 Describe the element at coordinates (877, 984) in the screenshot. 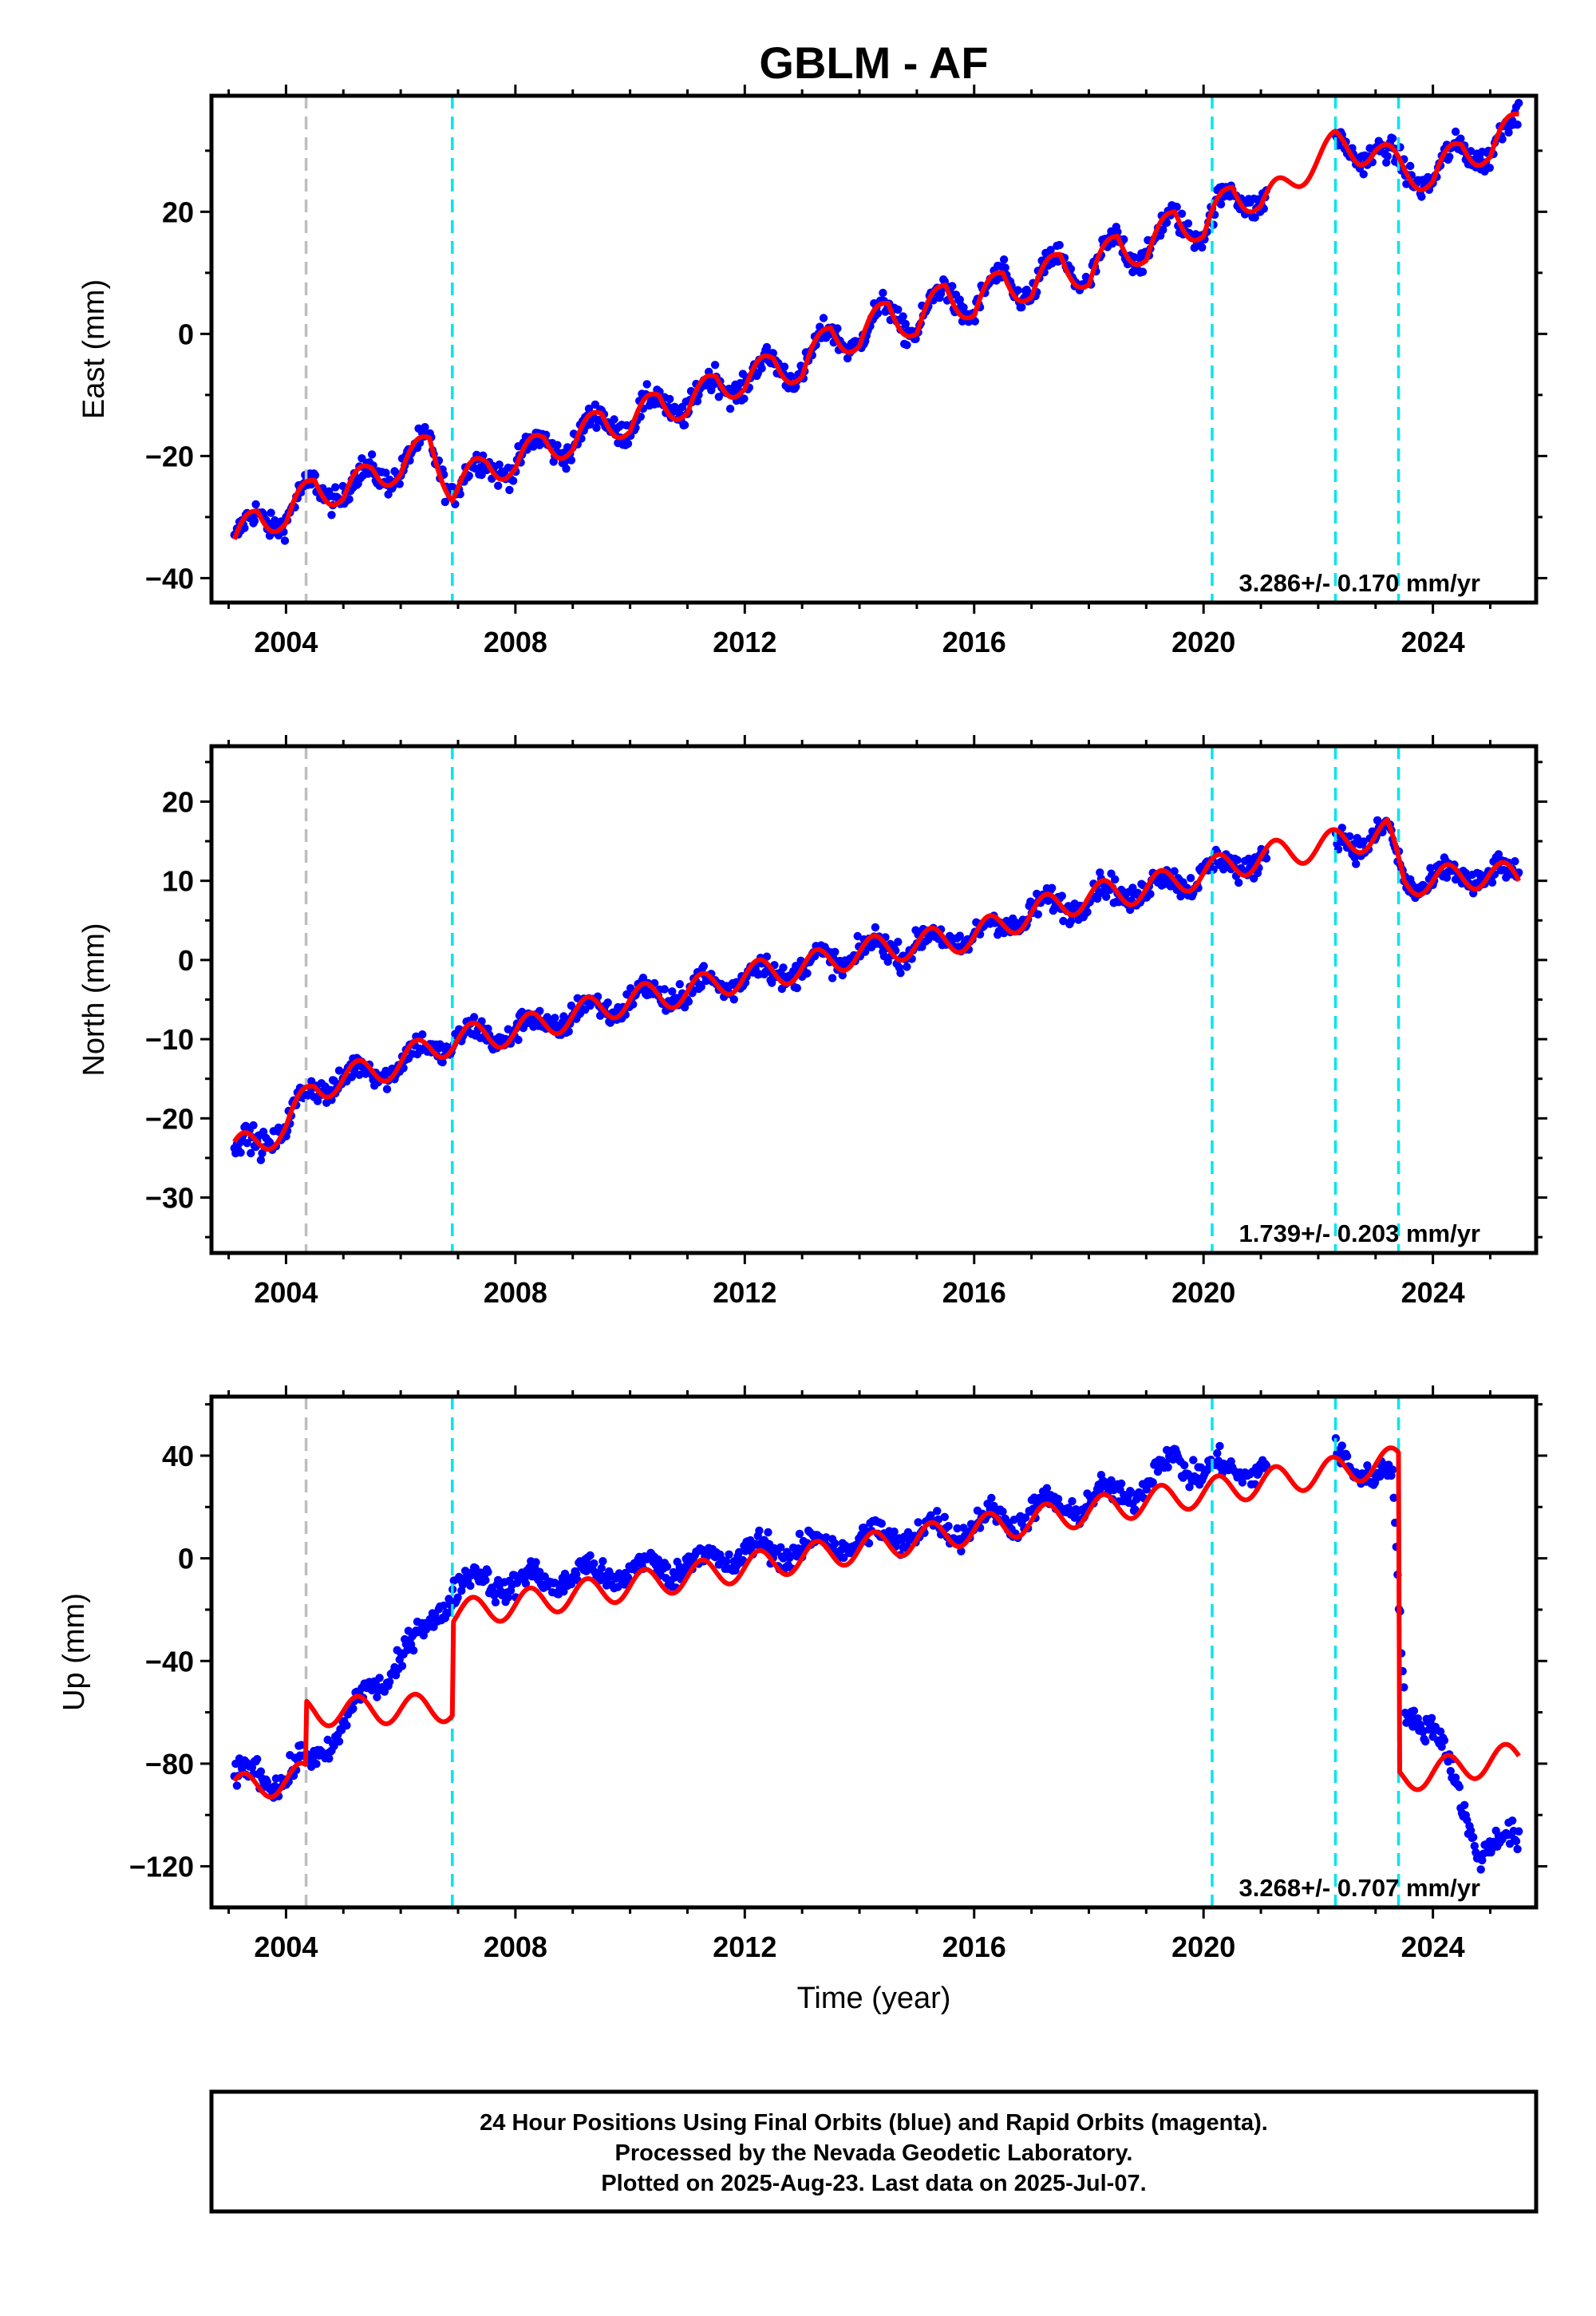

I see `north-model-fit-line` at that location.